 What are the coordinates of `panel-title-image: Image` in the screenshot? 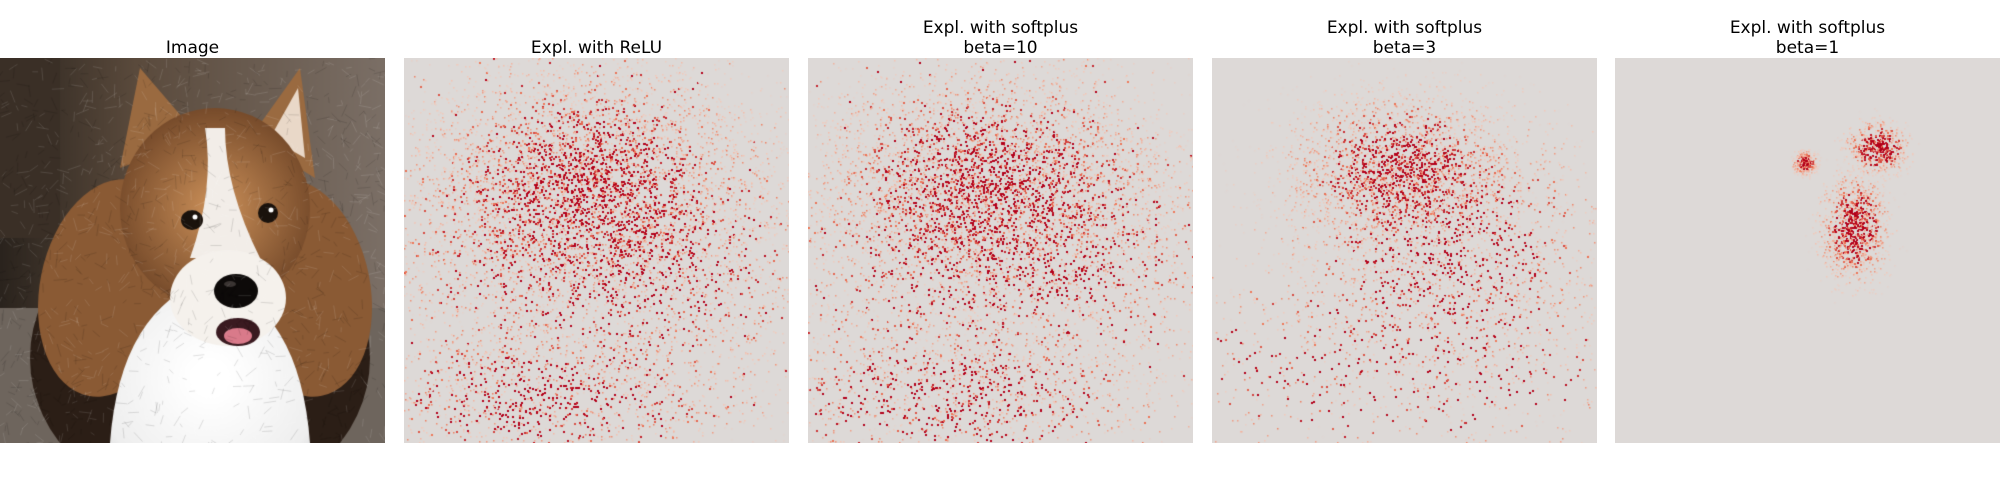 It's located at (192, 48).